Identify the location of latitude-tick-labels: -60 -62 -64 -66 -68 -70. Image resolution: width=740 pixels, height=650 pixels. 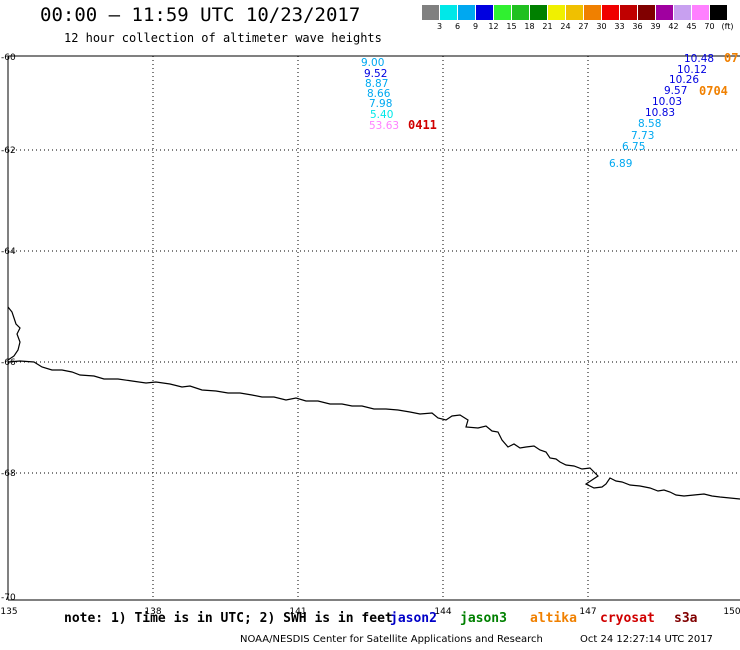
(8, 328).